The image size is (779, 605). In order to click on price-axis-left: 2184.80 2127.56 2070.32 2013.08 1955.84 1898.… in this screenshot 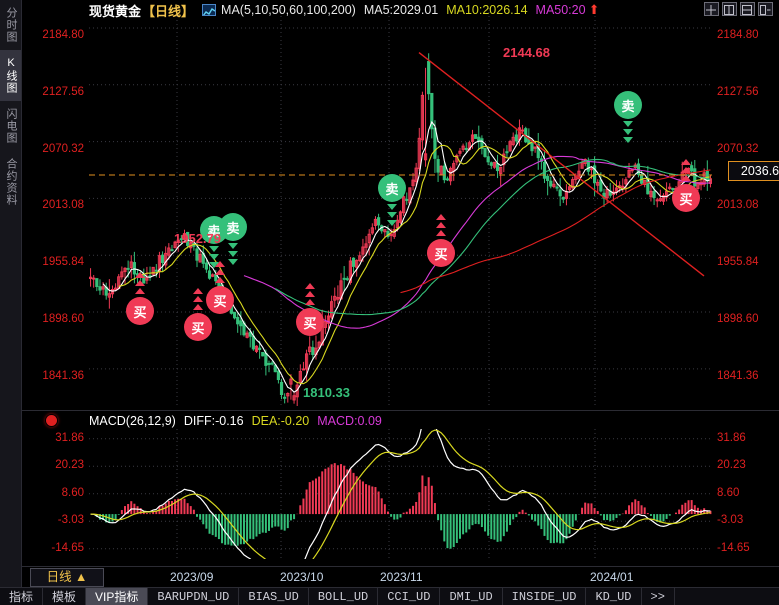, I will do `click(54, 204)`.